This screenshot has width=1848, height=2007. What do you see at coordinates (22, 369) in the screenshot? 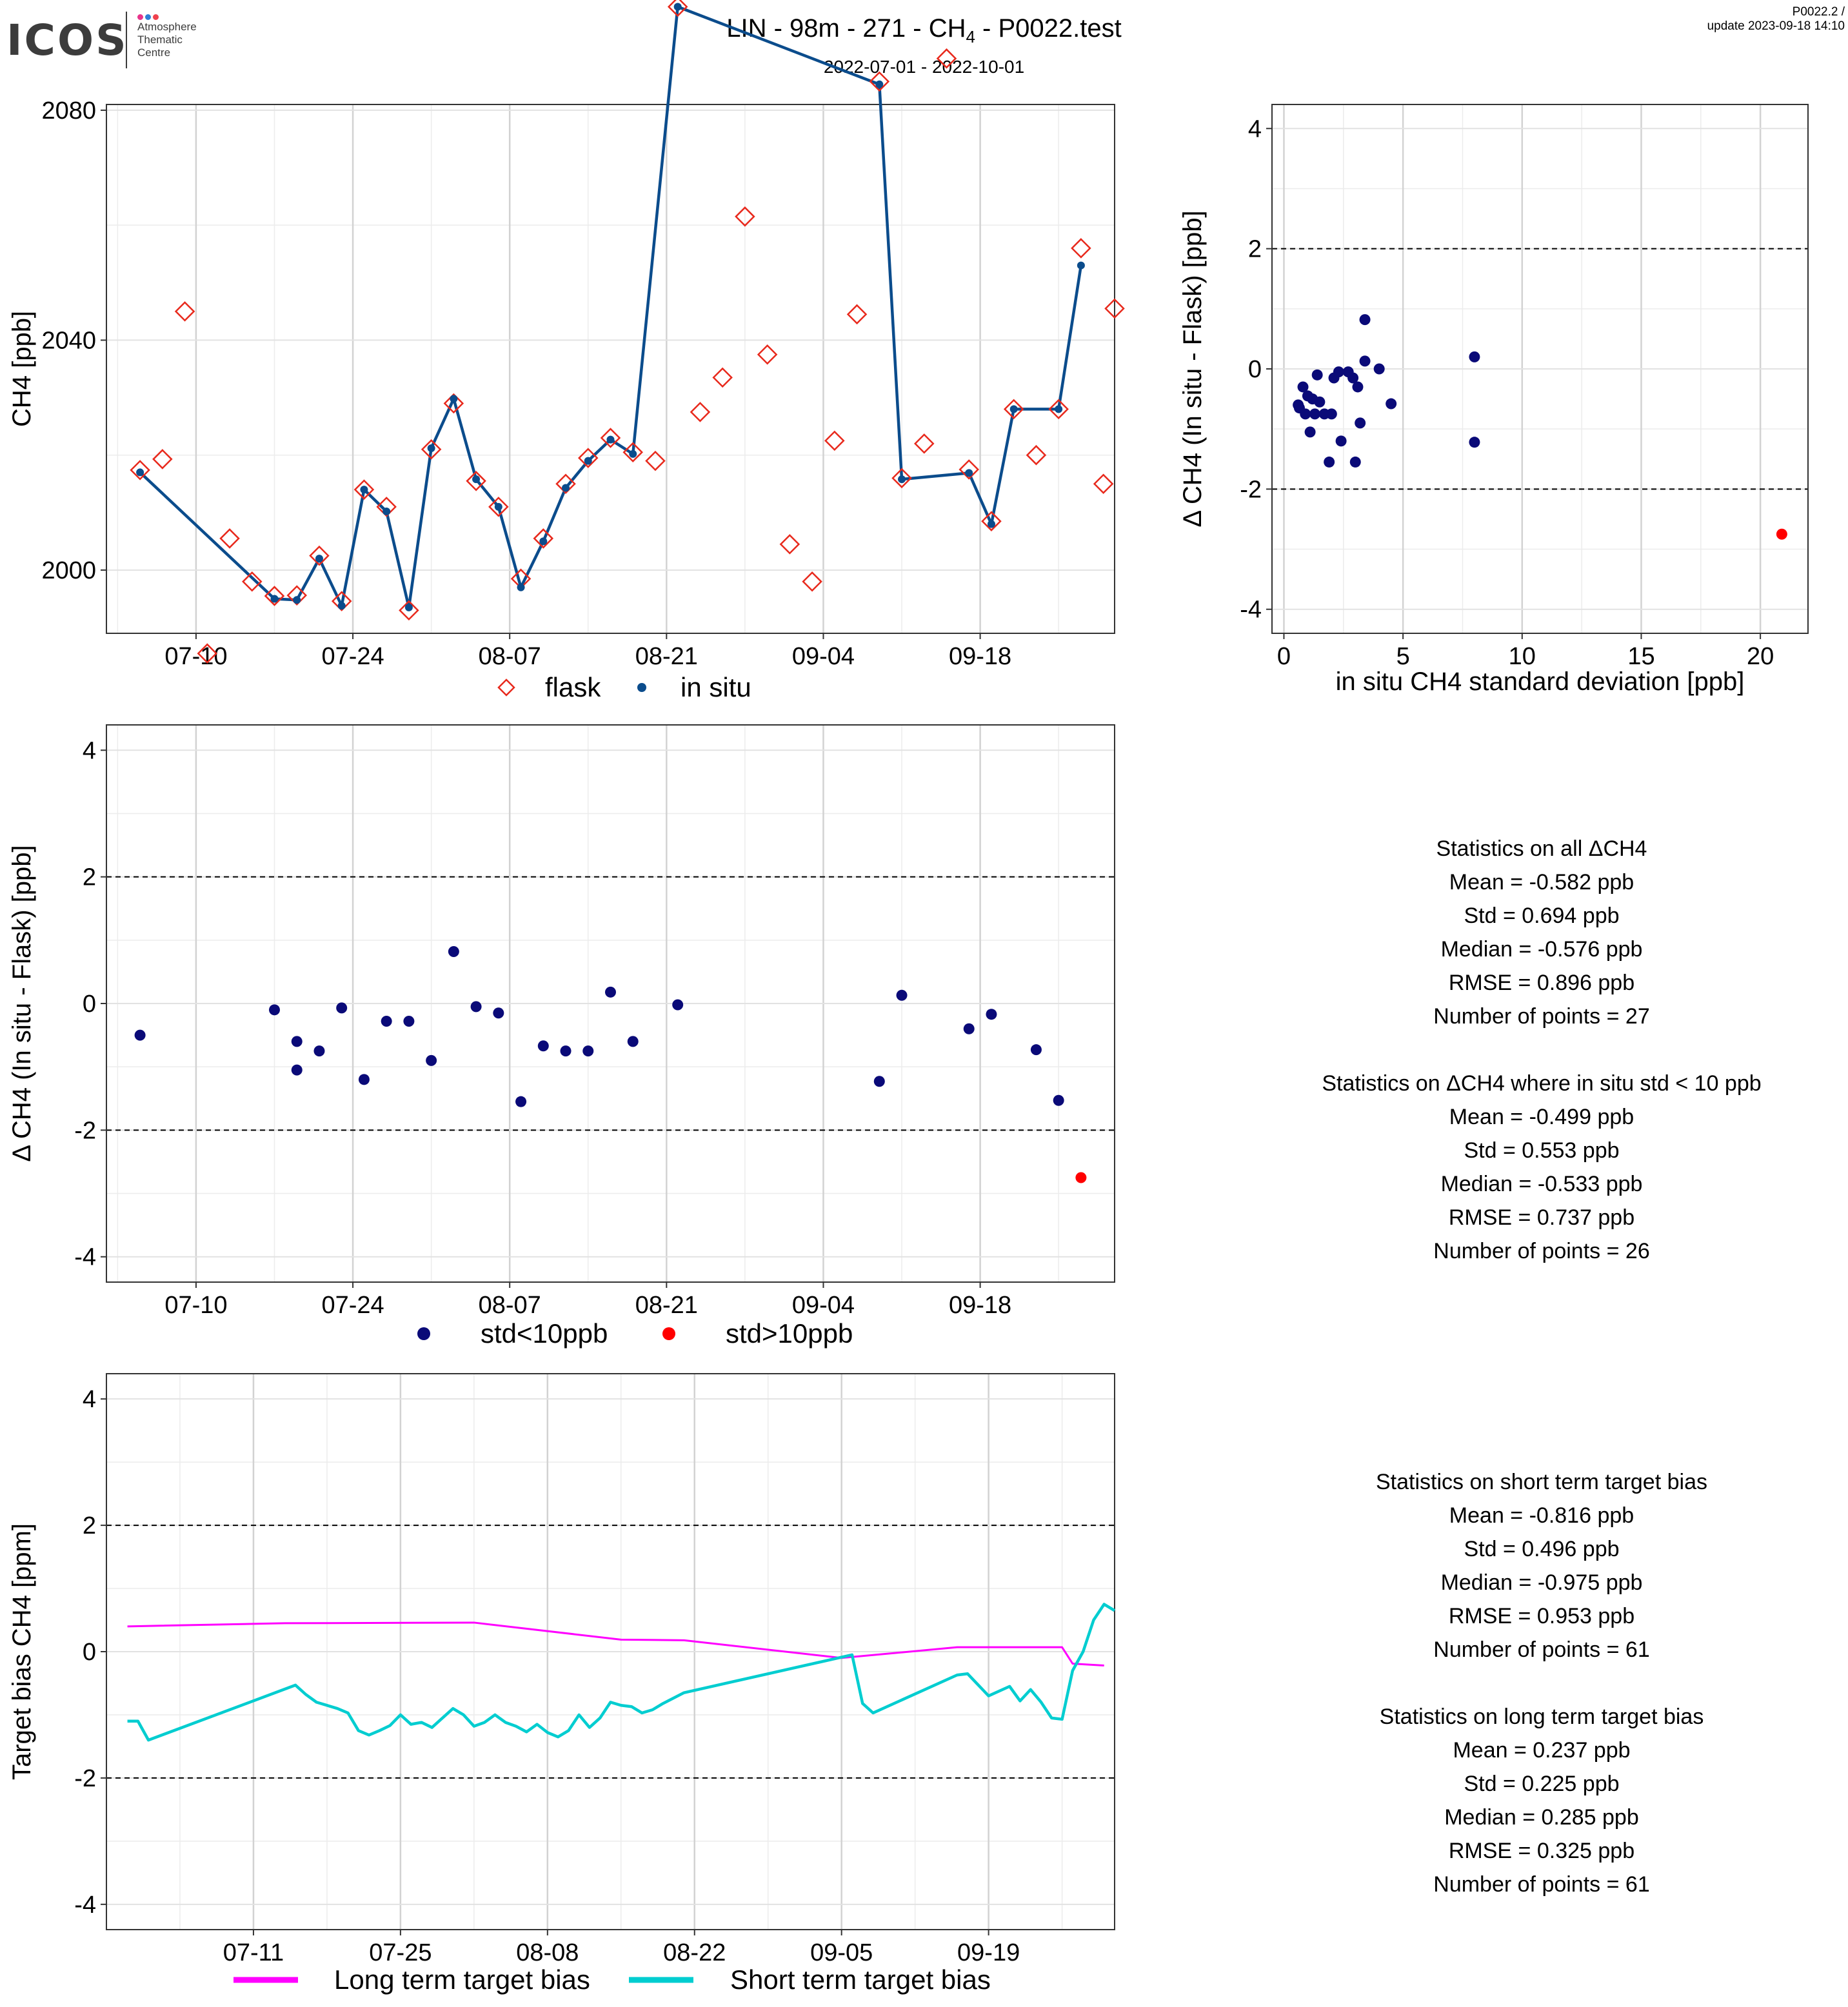
I see `y-axis-title: CH4 [ppb]` at bounding box center [22, 369].